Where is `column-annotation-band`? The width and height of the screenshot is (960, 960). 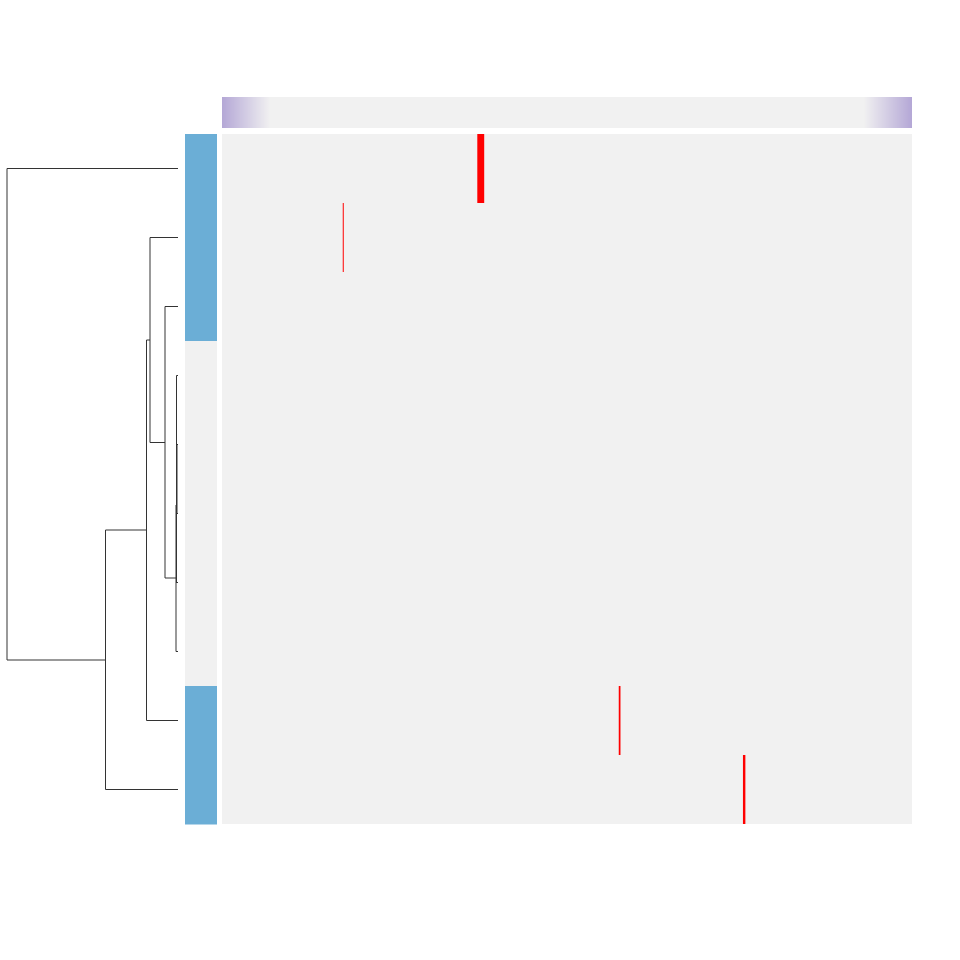 column-annotation-band is located at coordinates (567, 112).